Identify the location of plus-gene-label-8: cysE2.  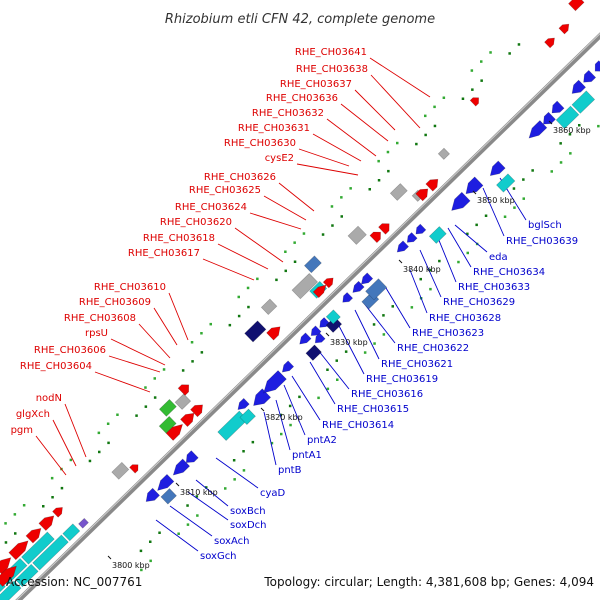
(279, 158).